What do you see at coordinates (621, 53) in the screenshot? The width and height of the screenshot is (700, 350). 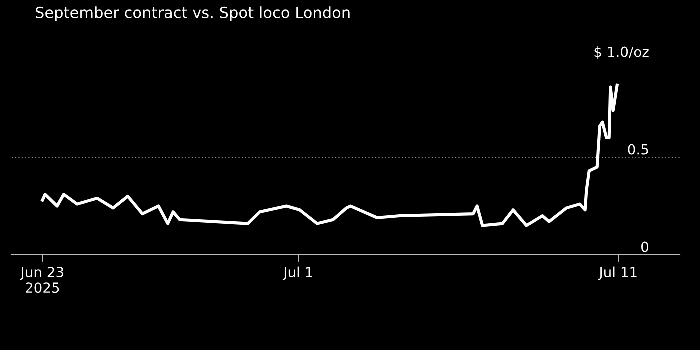 I see `y-tick-label: $ 1.0/oz` at bounding box center [621, 53].